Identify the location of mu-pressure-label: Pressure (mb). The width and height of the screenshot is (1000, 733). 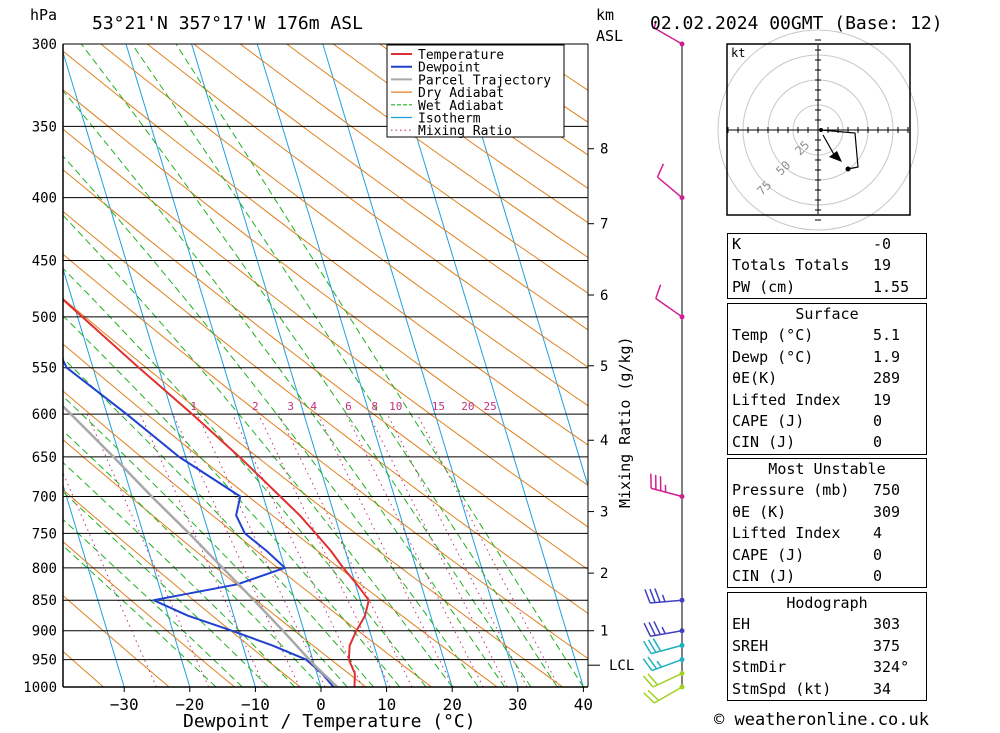
(791, 490).